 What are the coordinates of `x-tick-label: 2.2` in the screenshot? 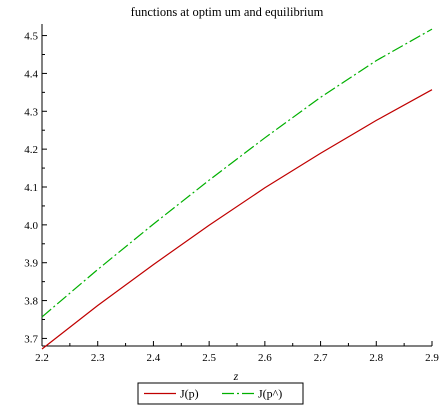 It's located at (42, 358).